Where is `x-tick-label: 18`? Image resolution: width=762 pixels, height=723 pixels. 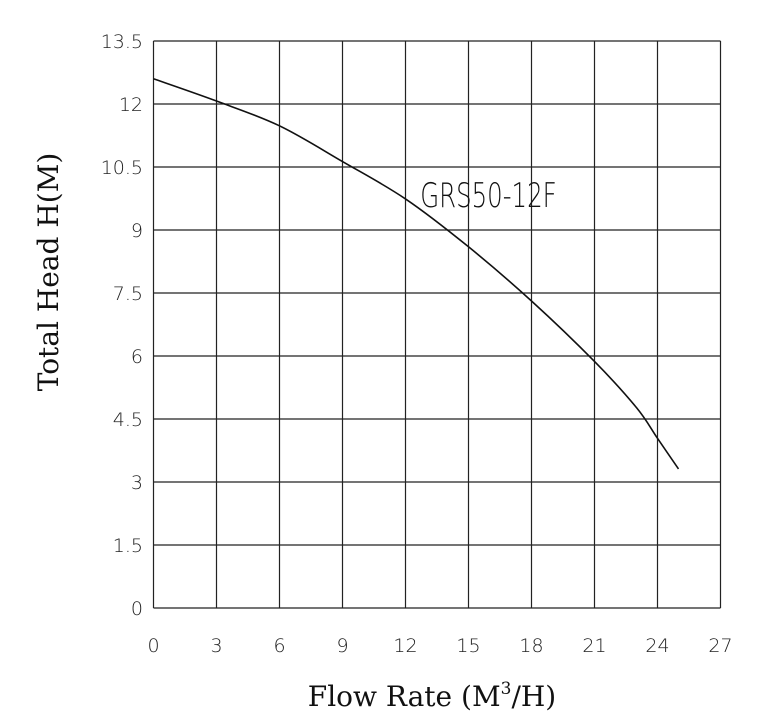 x-tick-label: 18 is located at coordinates (531, 646).